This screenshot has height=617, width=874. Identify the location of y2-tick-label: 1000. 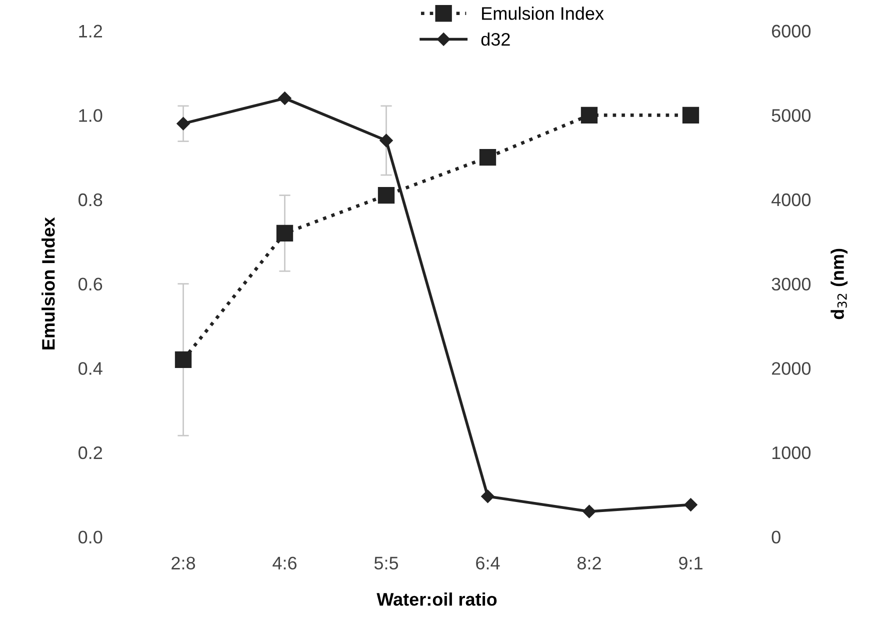
(791, 453).